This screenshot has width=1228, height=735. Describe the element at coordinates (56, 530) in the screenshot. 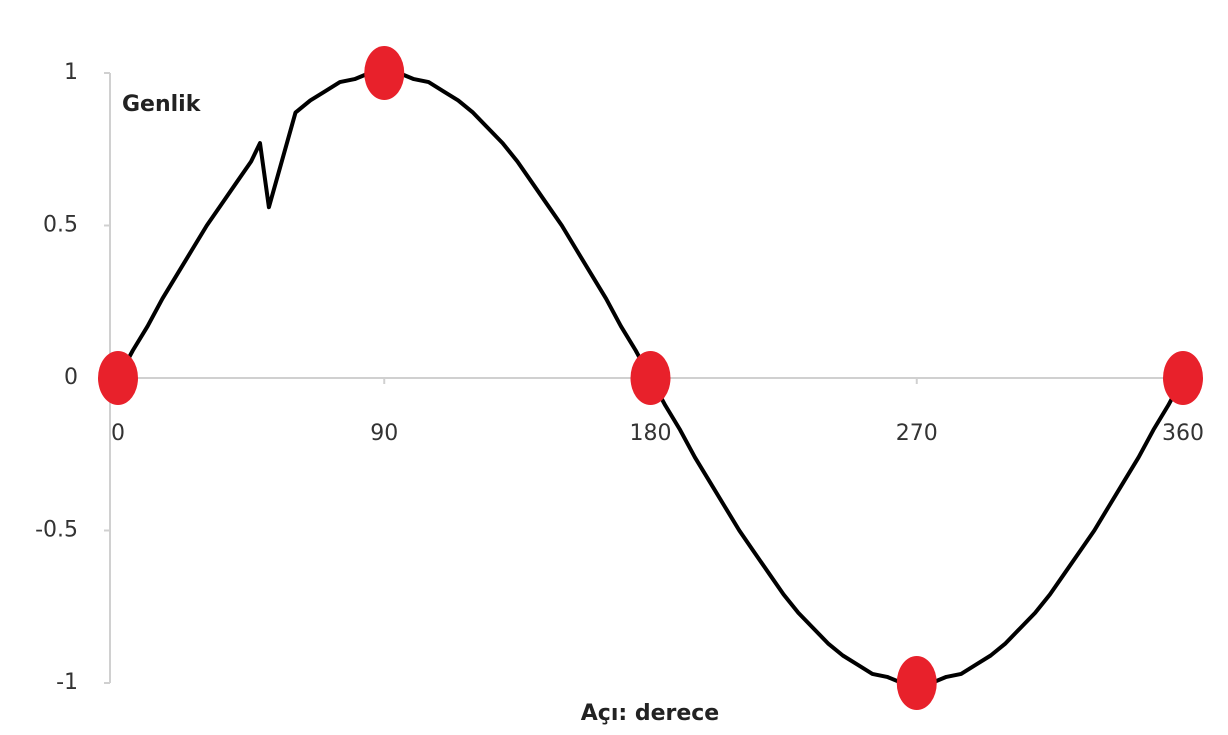

I see `y-tick-label: -0.5` at that location.